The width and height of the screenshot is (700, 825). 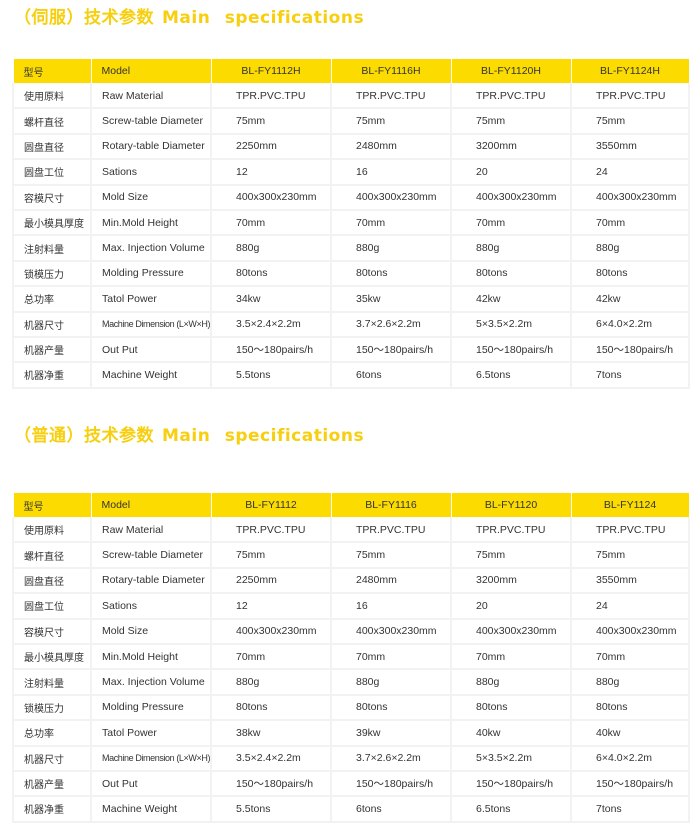 What do you see at coordinates (271, 299) in the screenshot?
I see `spec-value: 34kw` at bounding box center [271, 299].